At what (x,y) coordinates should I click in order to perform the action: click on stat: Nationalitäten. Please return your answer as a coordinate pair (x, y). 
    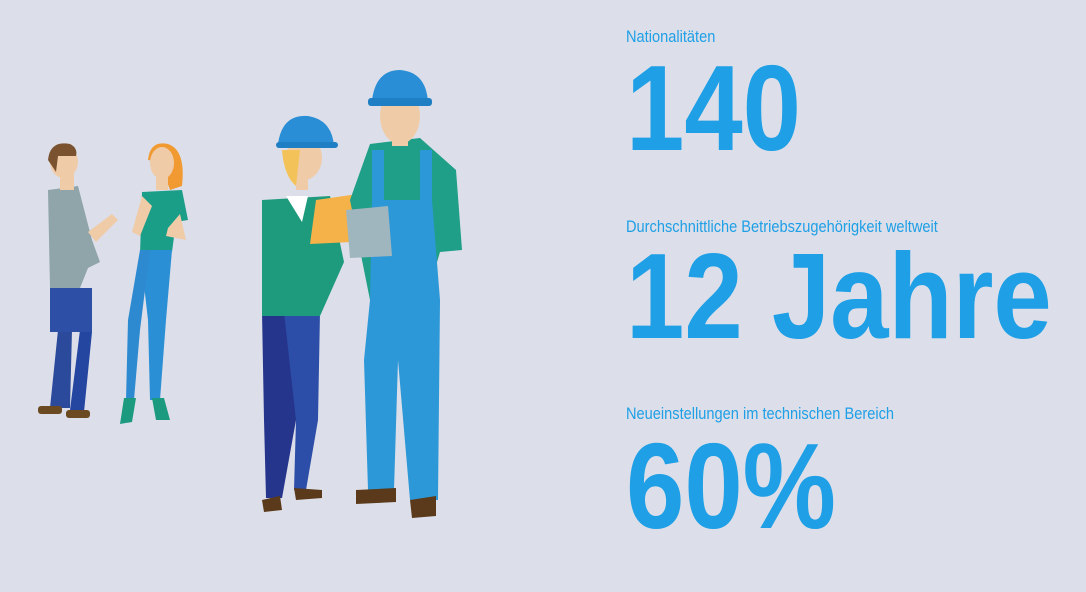
    Looking at the image, I should click on (670, 37).